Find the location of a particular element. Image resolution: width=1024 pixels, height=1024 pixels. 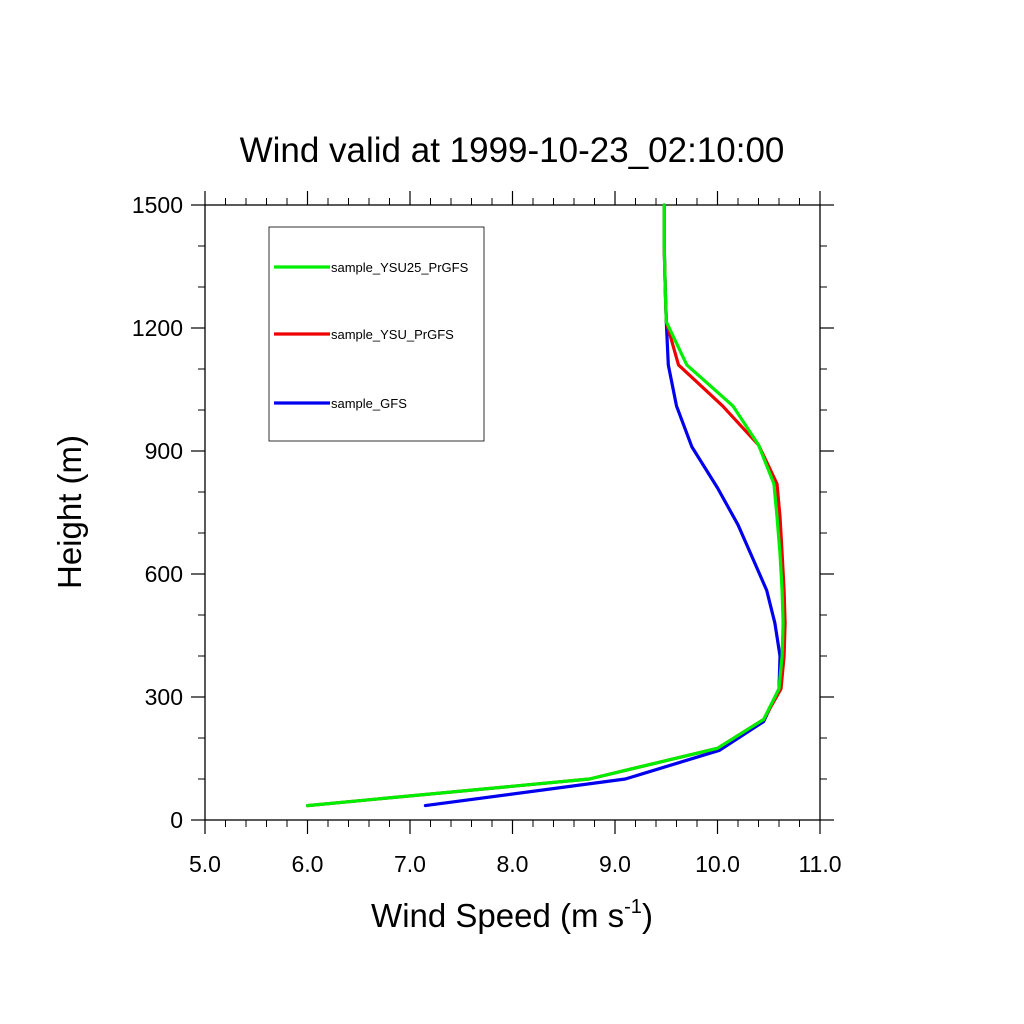

y-axis-title: Height (m) is located at coordinates (69, 512).